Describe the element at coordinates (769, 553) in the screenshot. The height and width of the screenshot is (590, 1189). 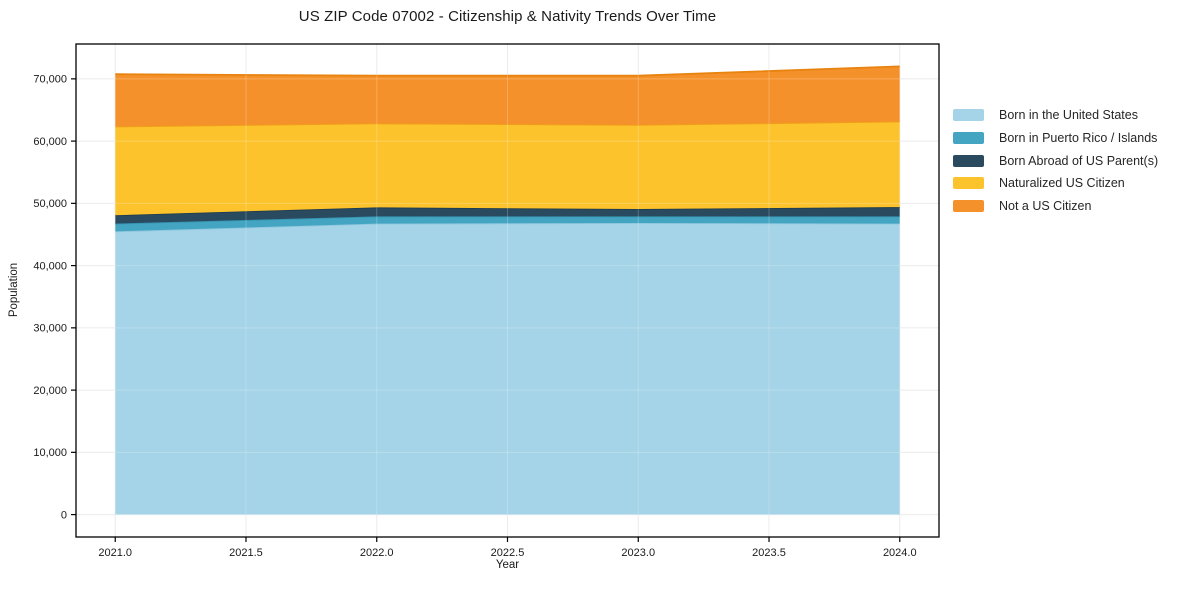
I see `x-tick-label: 2023.5` at that location.